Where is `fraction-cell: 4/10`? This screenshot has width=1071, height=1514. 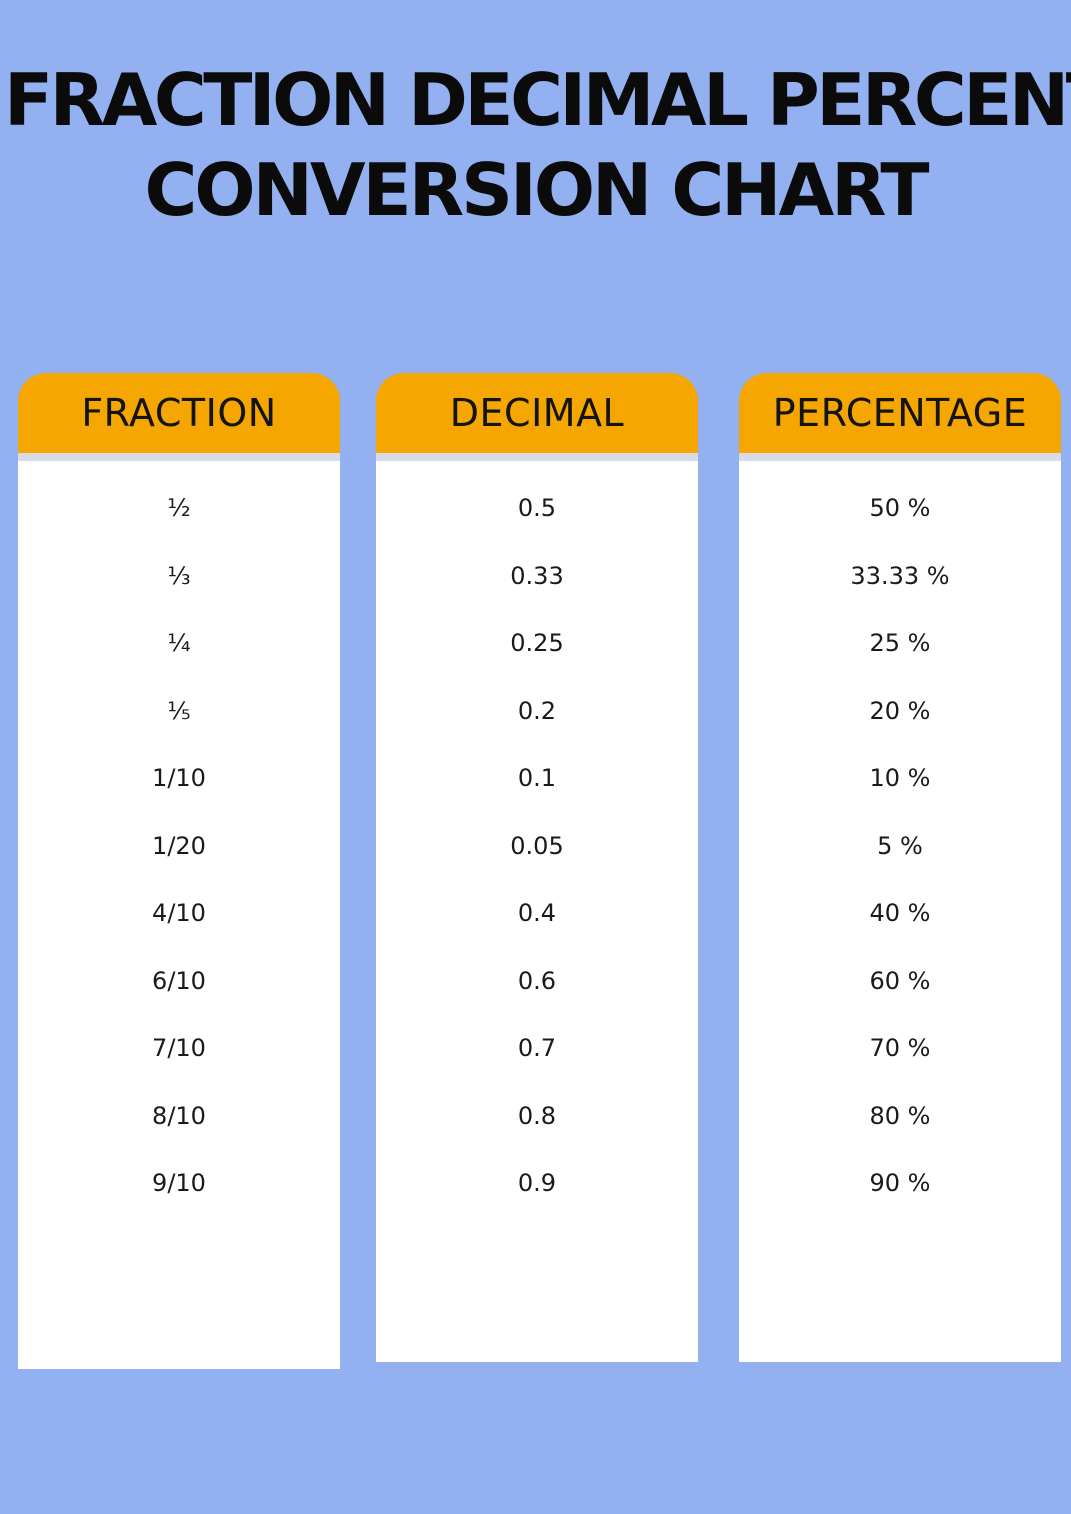
fraction-cell: 4/10 is located at coordinates (179, 913).